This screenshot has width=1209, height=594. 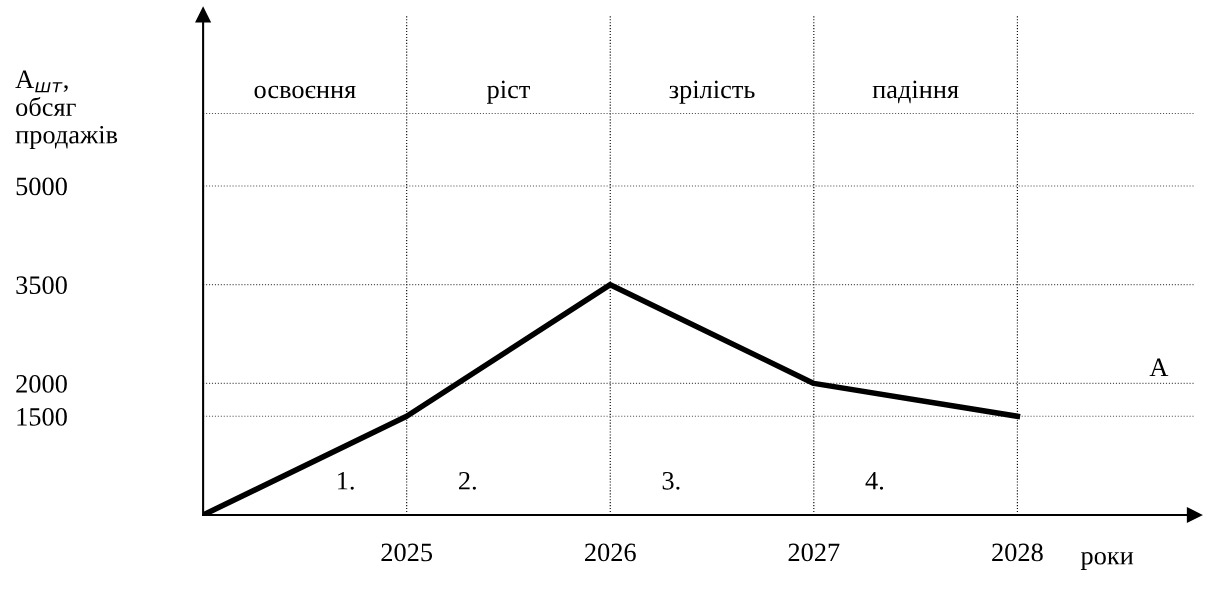 What do you see at coordinates (467, 480) in the screenshot?
I see `annotation: 2.` at bounding box center [467, 480].